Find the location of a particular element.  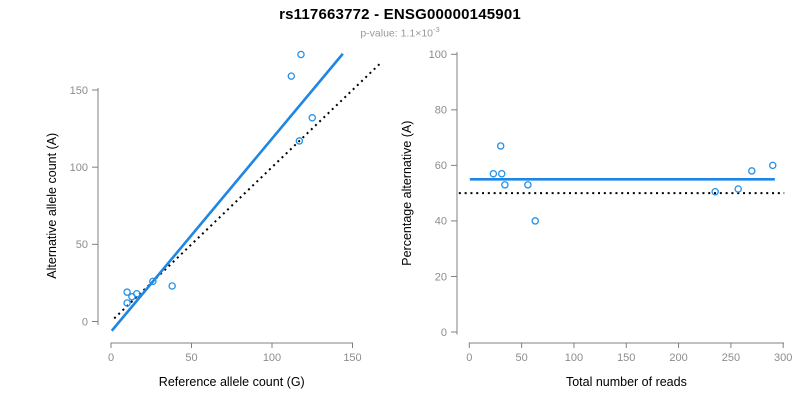

pvalue-mantissa: 1.1 is located at coordinates (408, 33).